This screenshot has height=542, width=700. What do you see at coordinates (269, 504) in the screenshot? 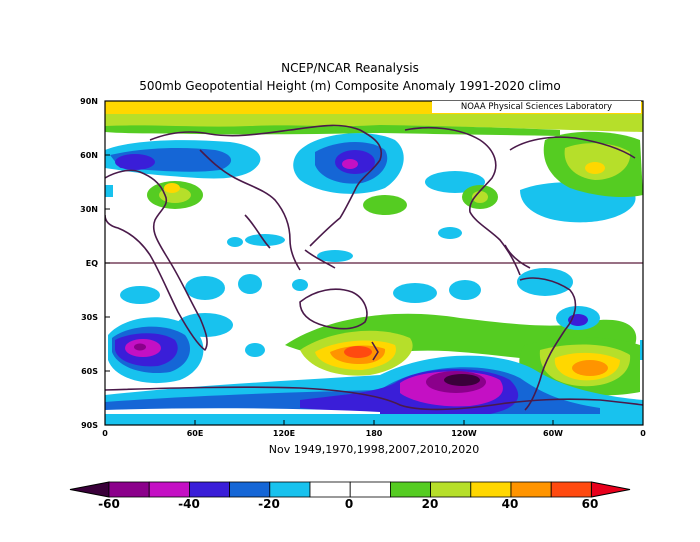
I see `colorbar-label-neg20: -20` at bounding box center [269, 504].